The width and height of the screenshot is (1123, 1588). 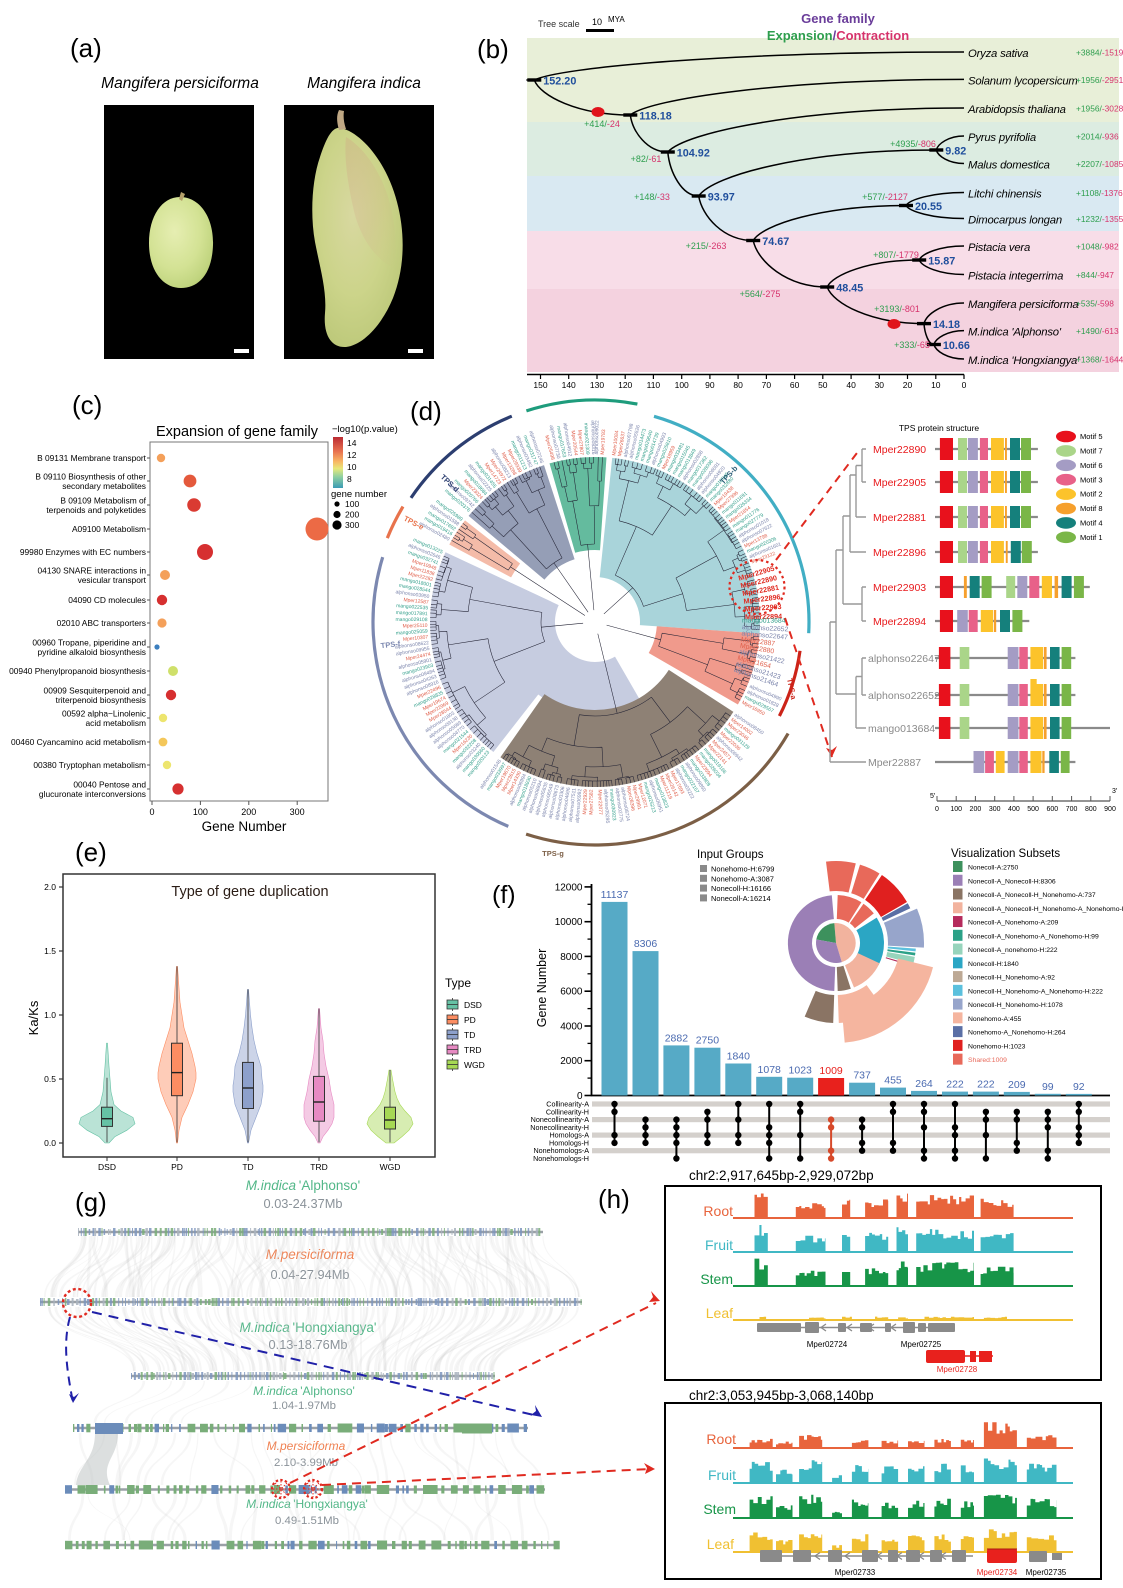 I want to click on svg-text: Litchi chinensis, so click(x=1005, y=195).